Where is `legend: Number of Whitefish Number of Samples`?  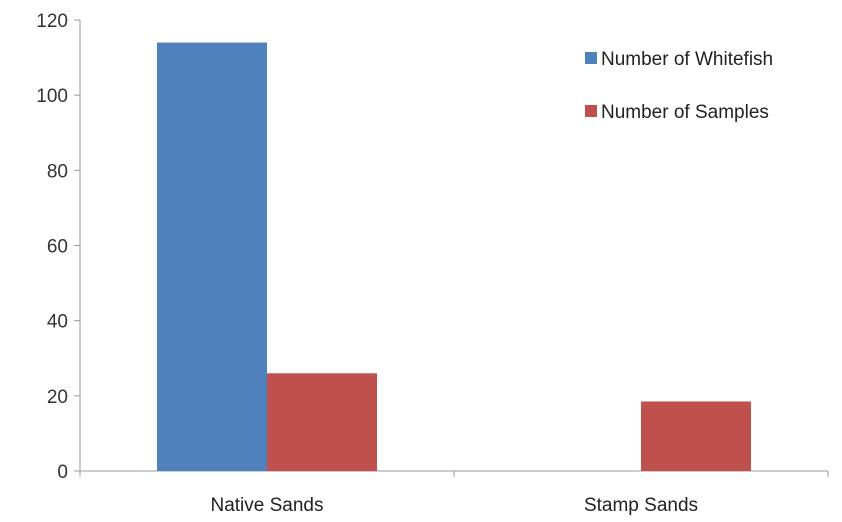 legend: Number of Whitefish Number of Samples is located at coordinates (679, 86).